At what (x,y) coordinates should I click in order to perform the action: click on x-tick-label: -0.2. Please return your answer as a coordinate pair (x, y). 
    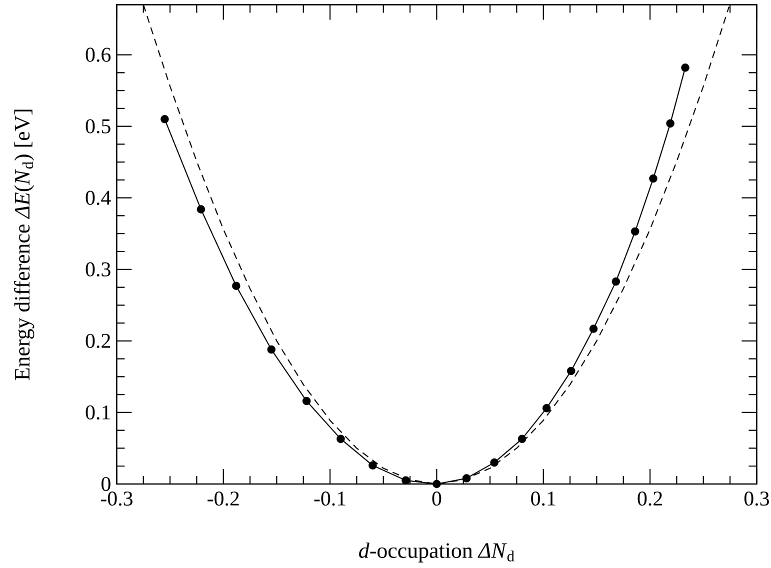
    Looking at the image, I should click on (223, 499).